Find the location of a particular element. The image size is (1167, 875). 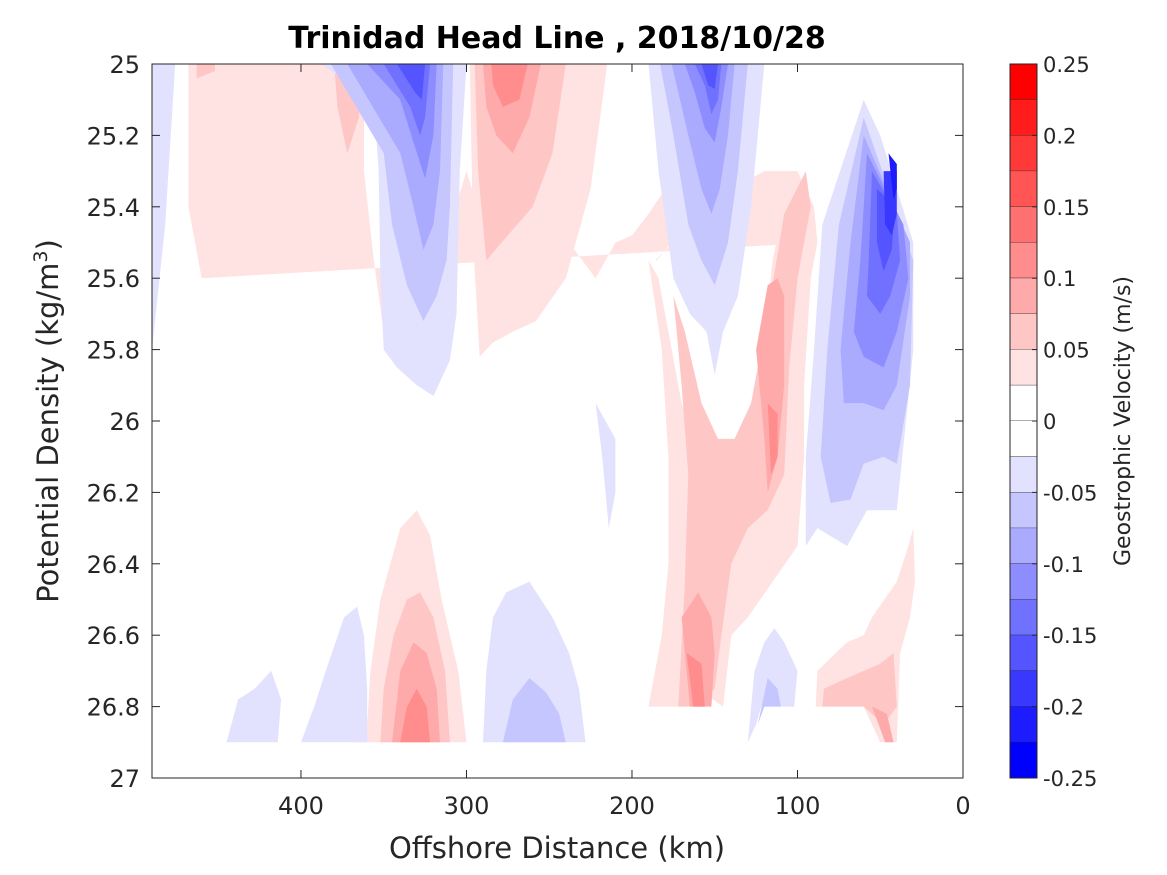

colorbar-swatches is located at coordinates (1023, 421).